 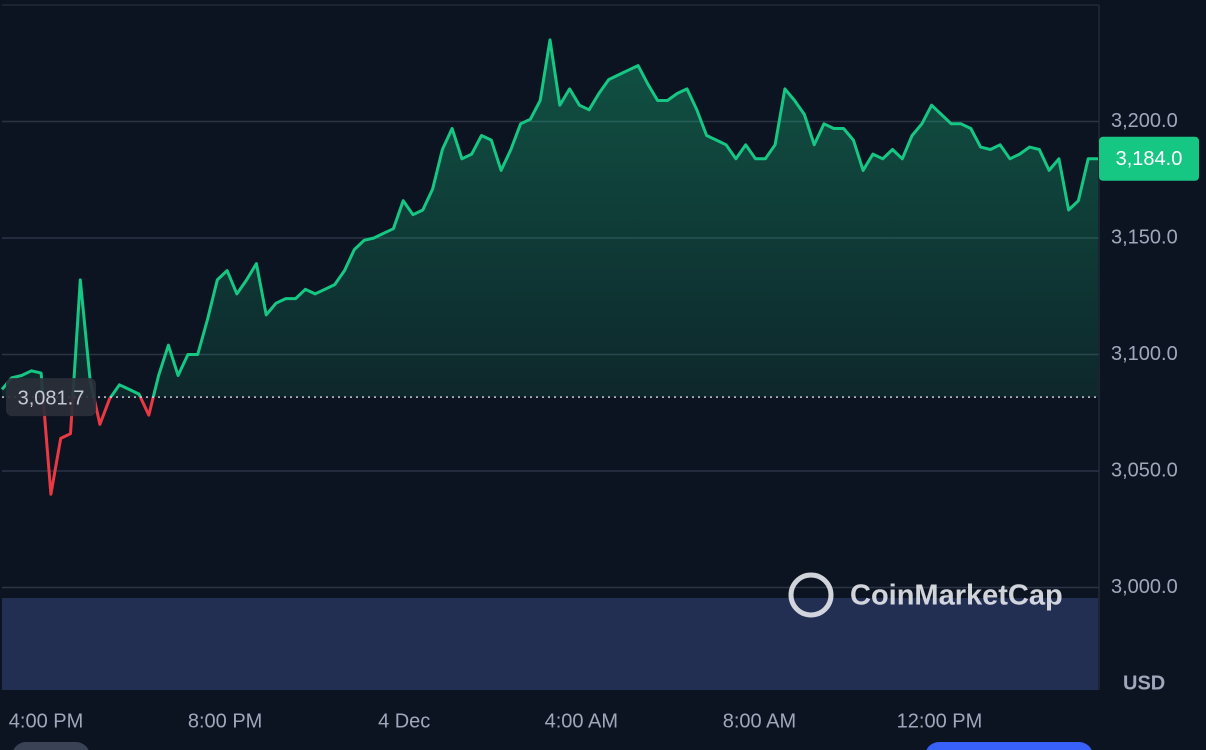 I want to click on x-tick-label: 4:00 PM, so click(x=46, y=721).